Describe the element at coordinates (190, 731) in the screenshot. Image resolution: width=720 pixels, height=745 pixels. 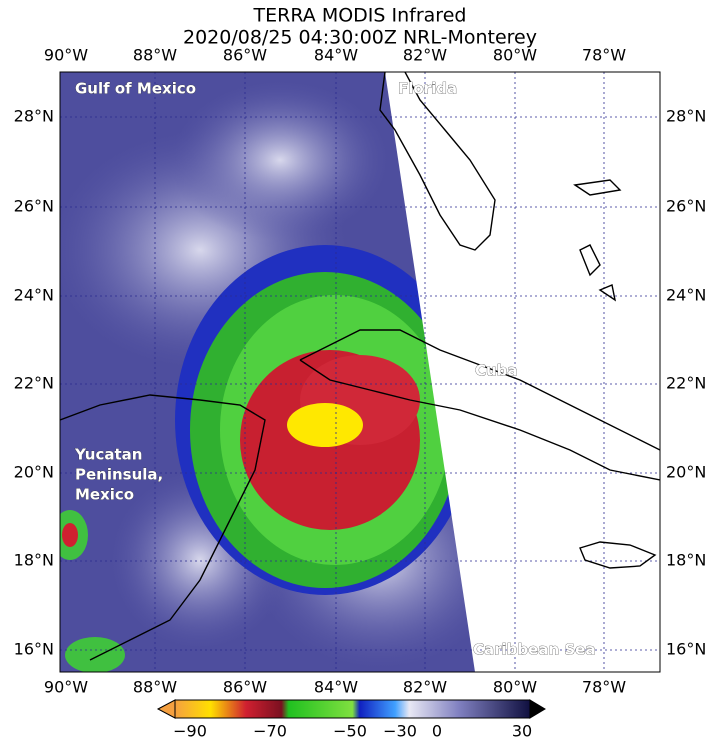
I see `colorbar-tick-label: −90` at that location.